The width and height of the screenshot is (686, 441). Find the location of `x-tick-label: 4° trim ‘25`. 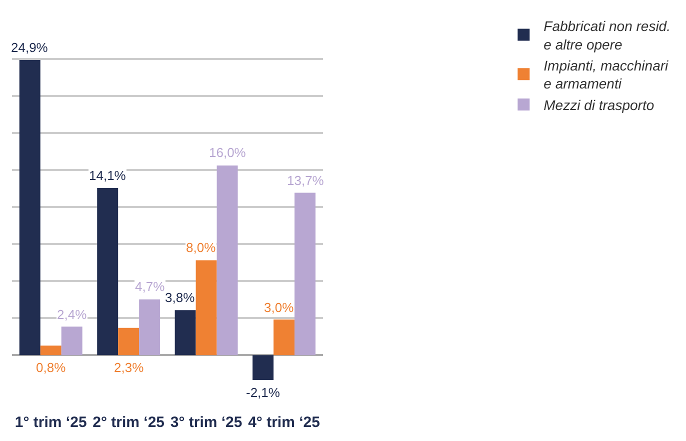

x-tick-label: 4° trim ‘25 is located at coordinates (284, 422).